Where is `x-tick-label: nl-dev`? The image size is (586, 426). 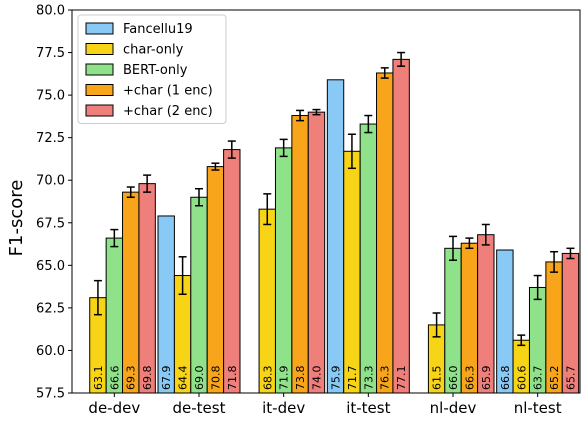 x-tick-label: nl-dev is located at coordinates (453, 408).